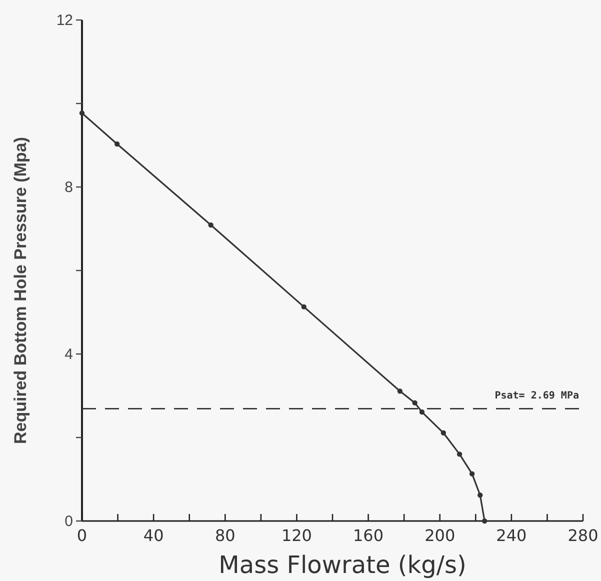 The height and width of the screenshot is (581, 601). What do you see at coordinates (342, 565) in the screenshot?
I see `x-axis-title: Mass Flowrate (kg/s)` at bounding box center [342, 565].